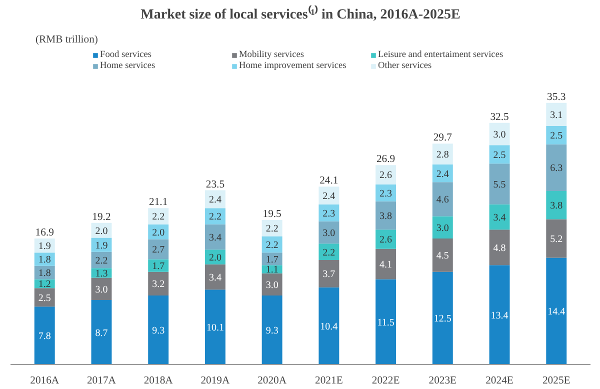  I want to click on data-label: 10.4, so click(329, 326).